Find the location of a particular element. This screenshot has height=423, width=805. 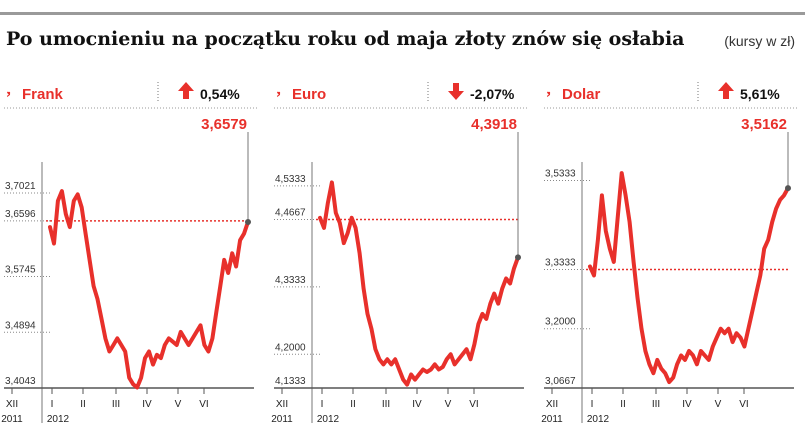

change-percent: 0,54% is located at coordinates (220, 94).